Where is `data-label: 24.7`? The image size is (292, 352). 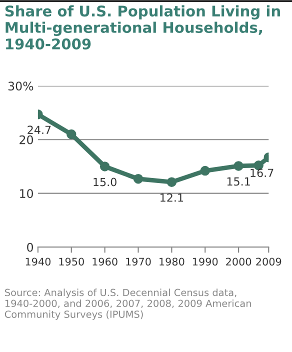
data-label: 24.7 is located at coordinates (39, 130).